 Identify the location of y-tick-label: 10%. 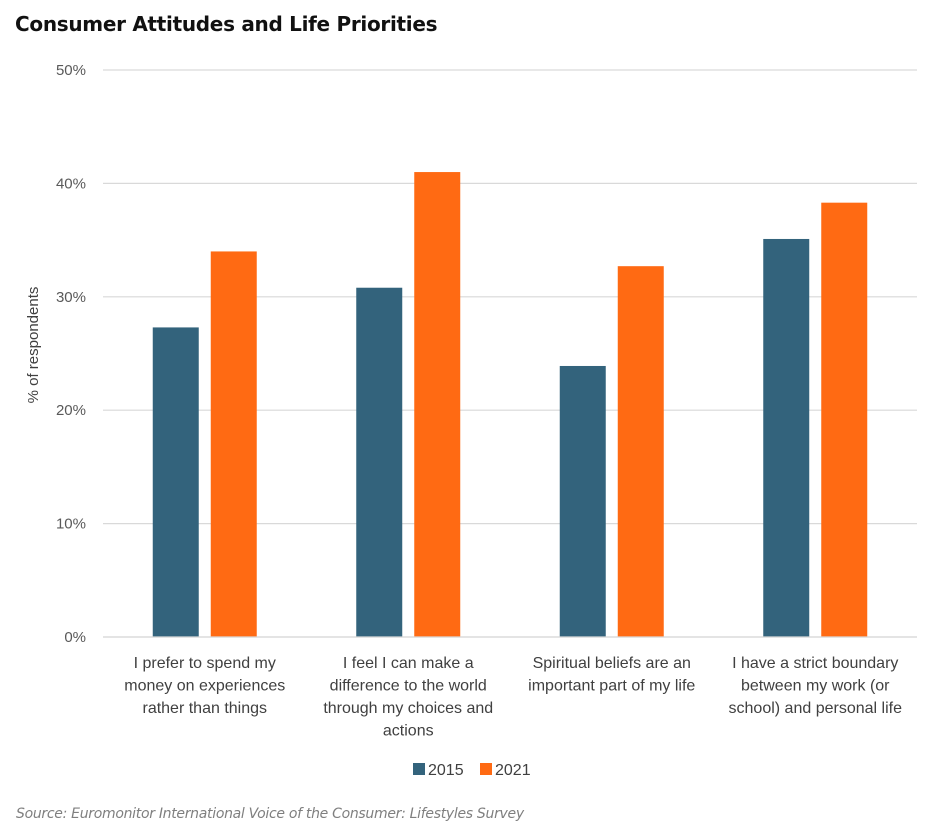
(71, 524).